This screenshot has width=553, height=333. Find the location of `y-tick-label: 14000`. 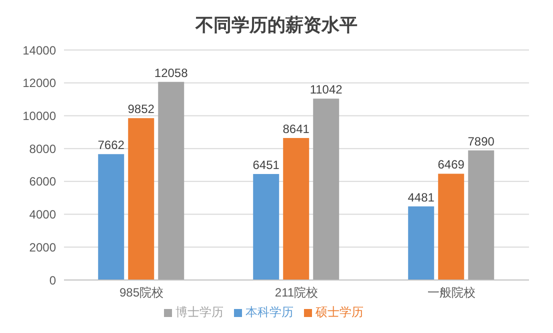

y-tick-label: 14000 is located at coordinates (39, 50).